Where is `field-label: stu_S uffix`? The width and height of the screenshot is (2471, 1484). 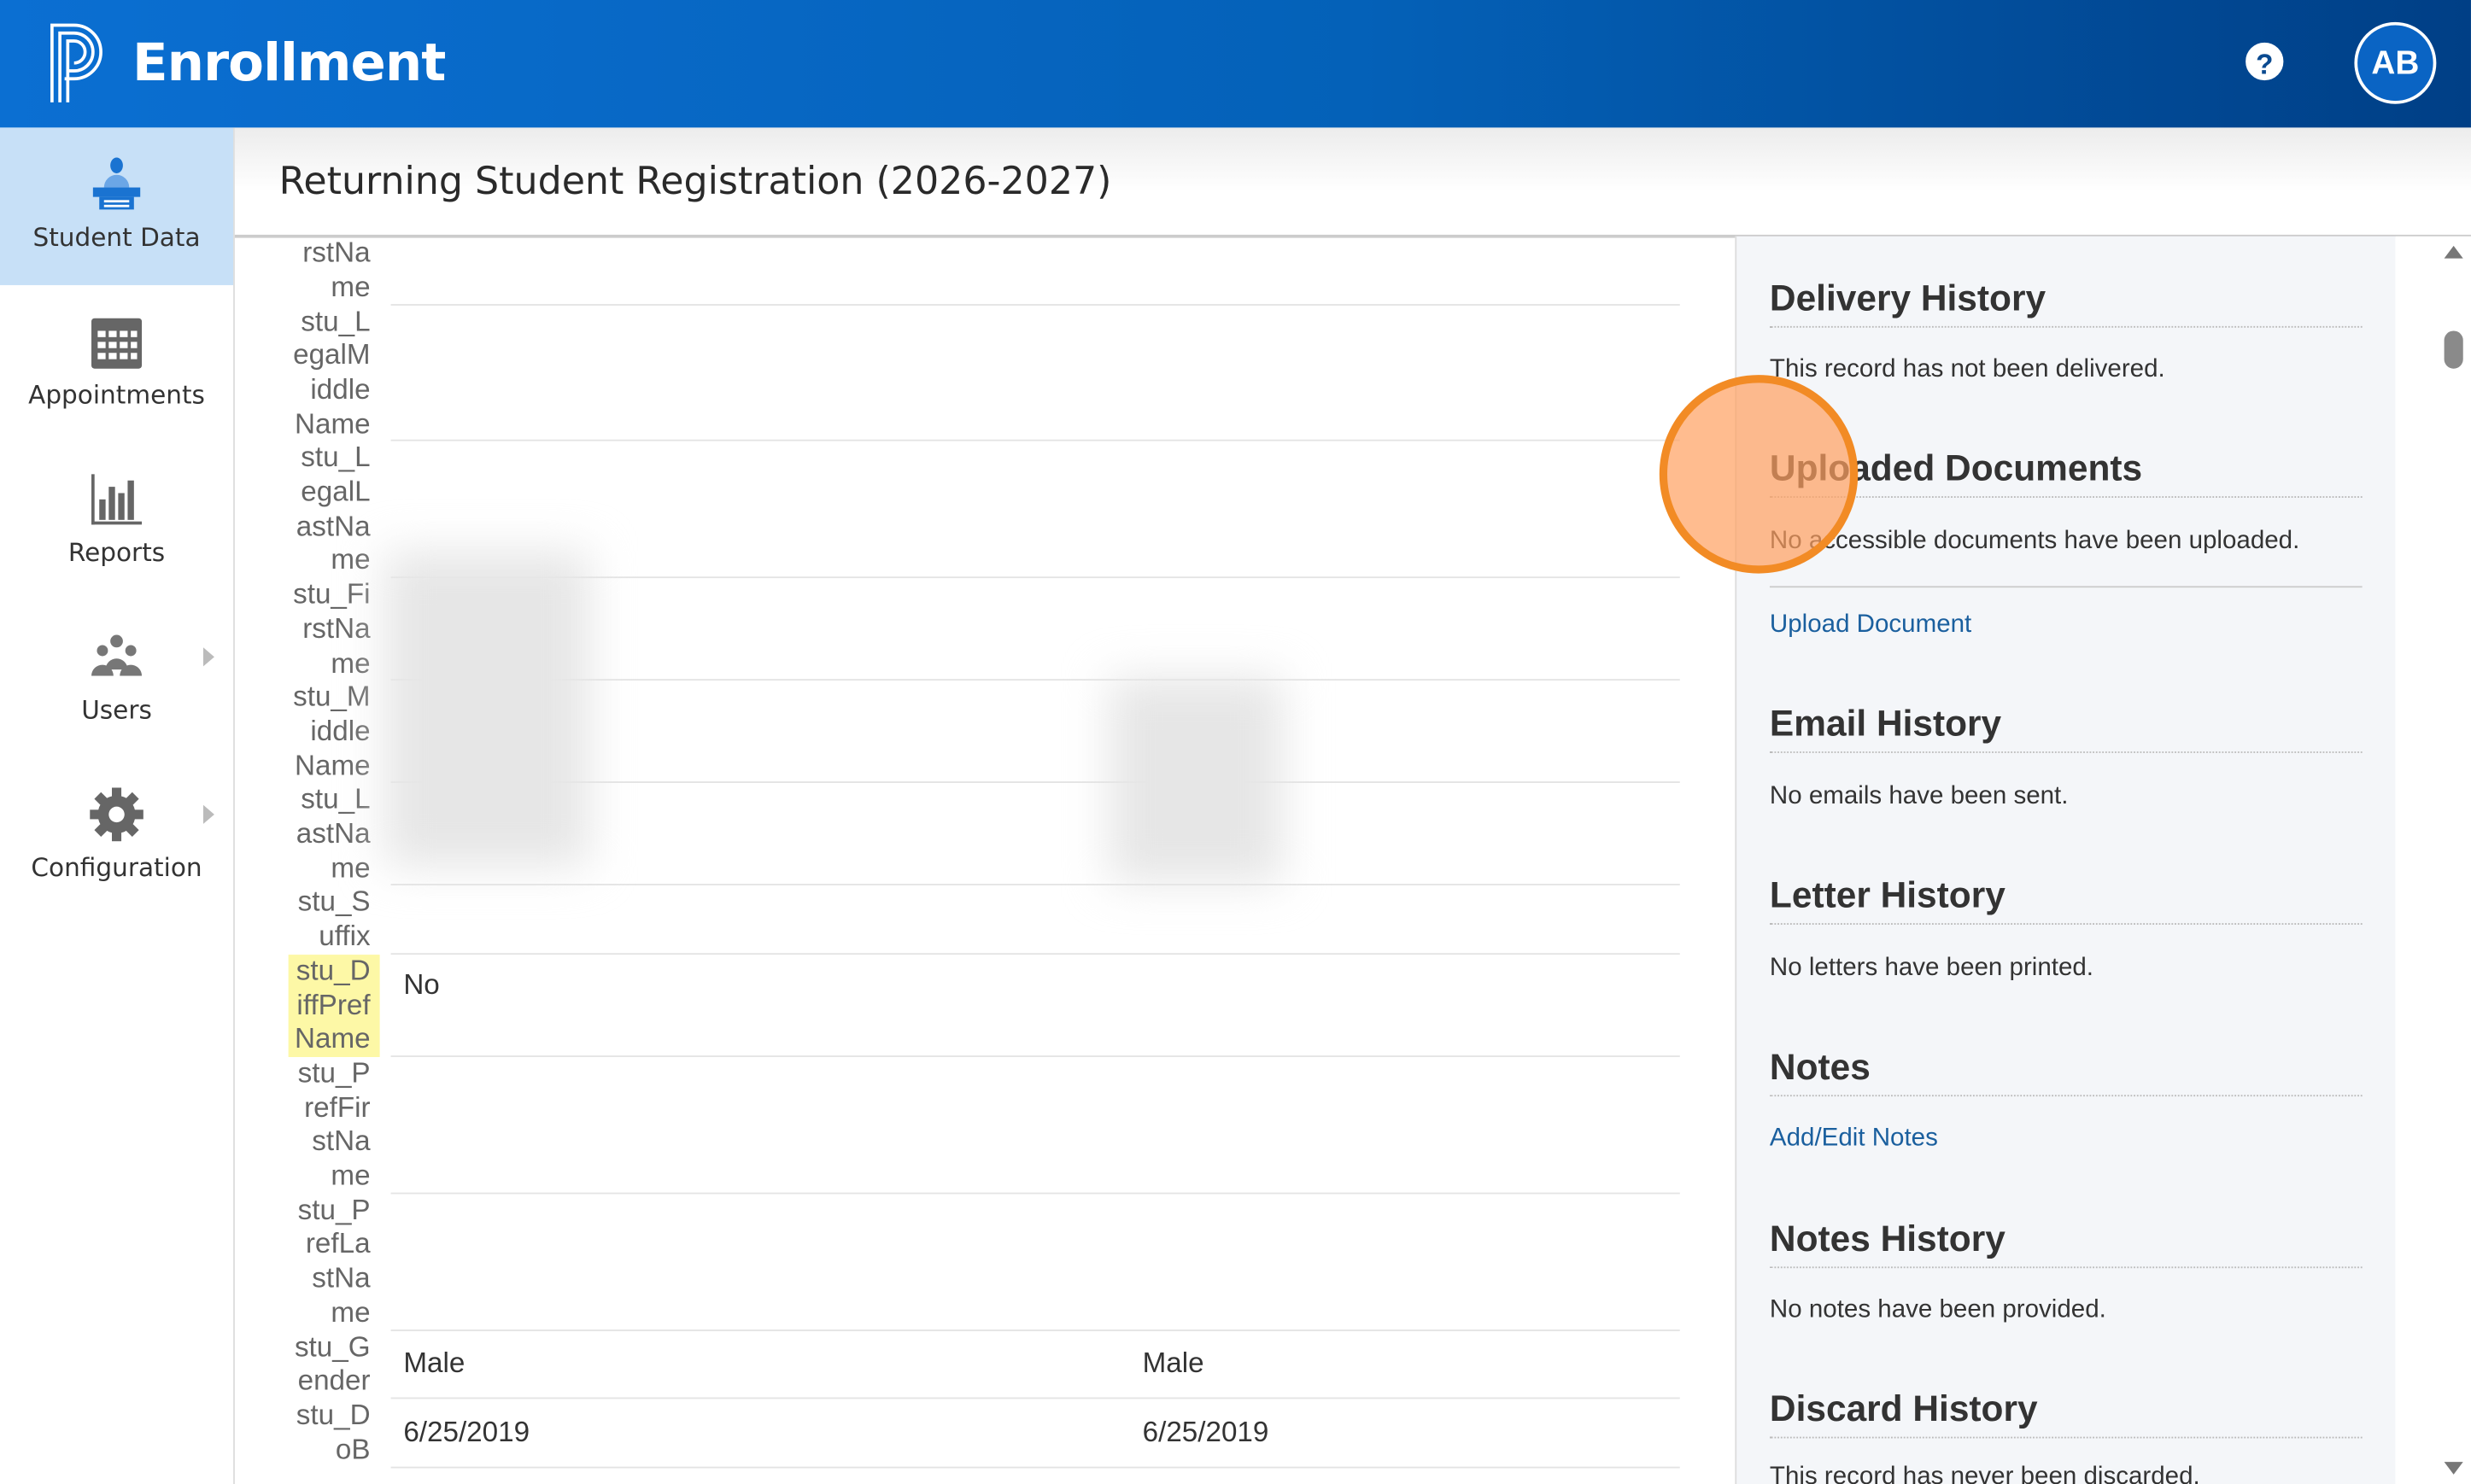
field-label: stu_S uffix is located at coordinates (334, 921).